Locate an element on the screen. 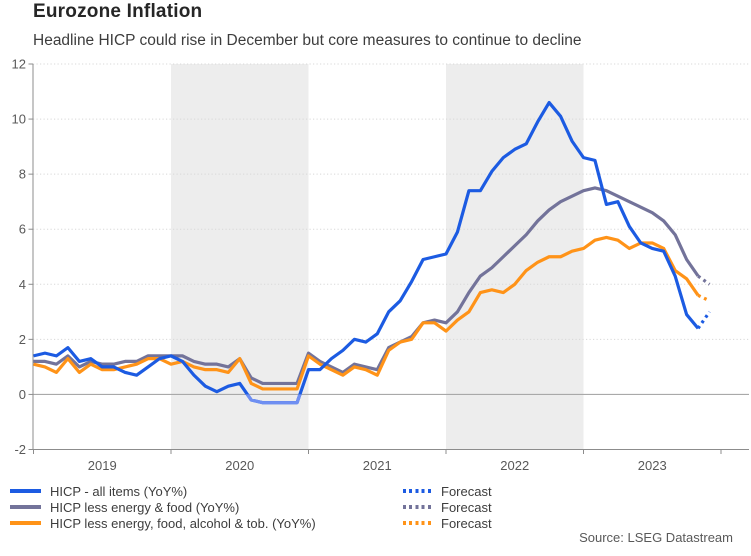 The height and width of the screenshot is (556, 751). y-tick-label: 0 is located at coordinates (22, 394).